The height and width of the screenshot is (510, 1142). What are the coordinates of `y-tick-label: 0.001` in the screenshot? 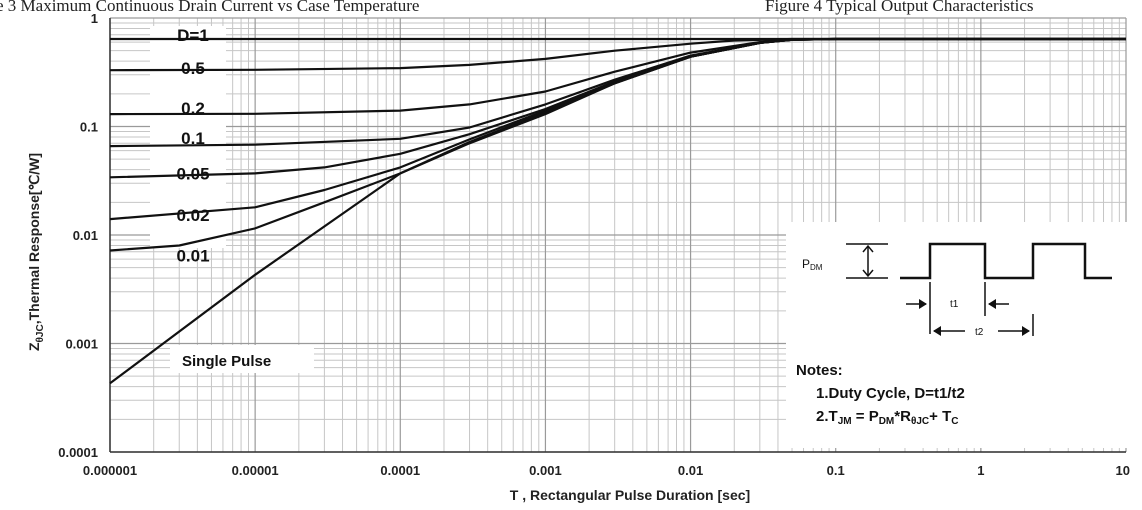 It's located at (81, 344).